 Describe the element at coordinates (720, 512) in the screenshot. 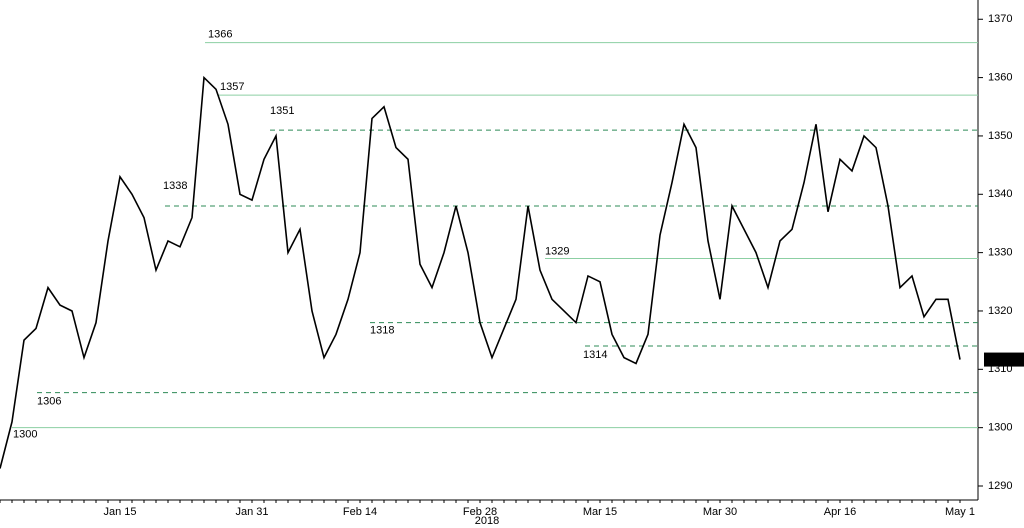

I see `x-tick-label: Mar 30` at that location.